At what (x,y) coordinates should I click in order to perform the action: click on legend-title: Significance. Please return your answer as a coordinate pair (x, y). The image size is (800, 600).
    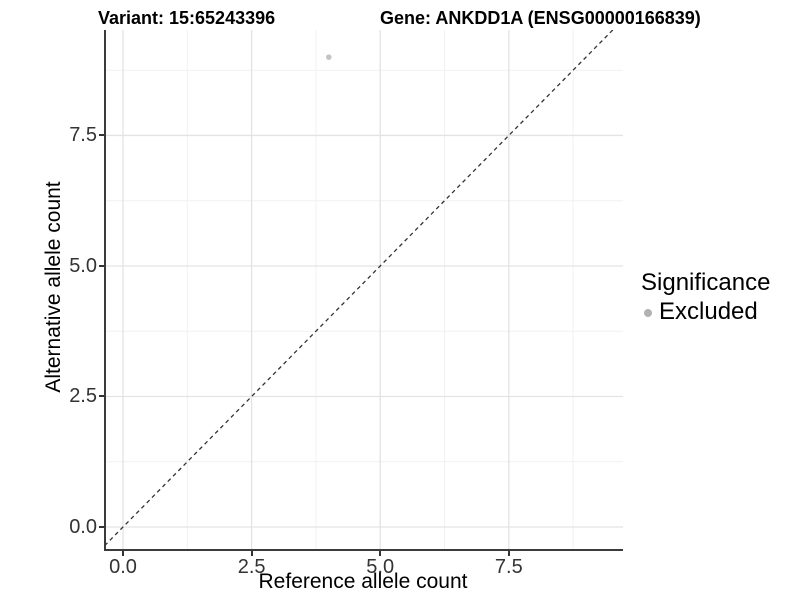
    Looking at the image, I should click on (706, 282).